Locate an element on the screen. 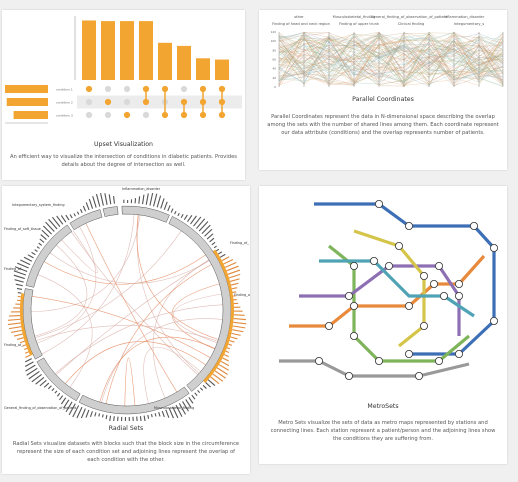  metro-title: MetroSets is located at coordinates (383, 406).